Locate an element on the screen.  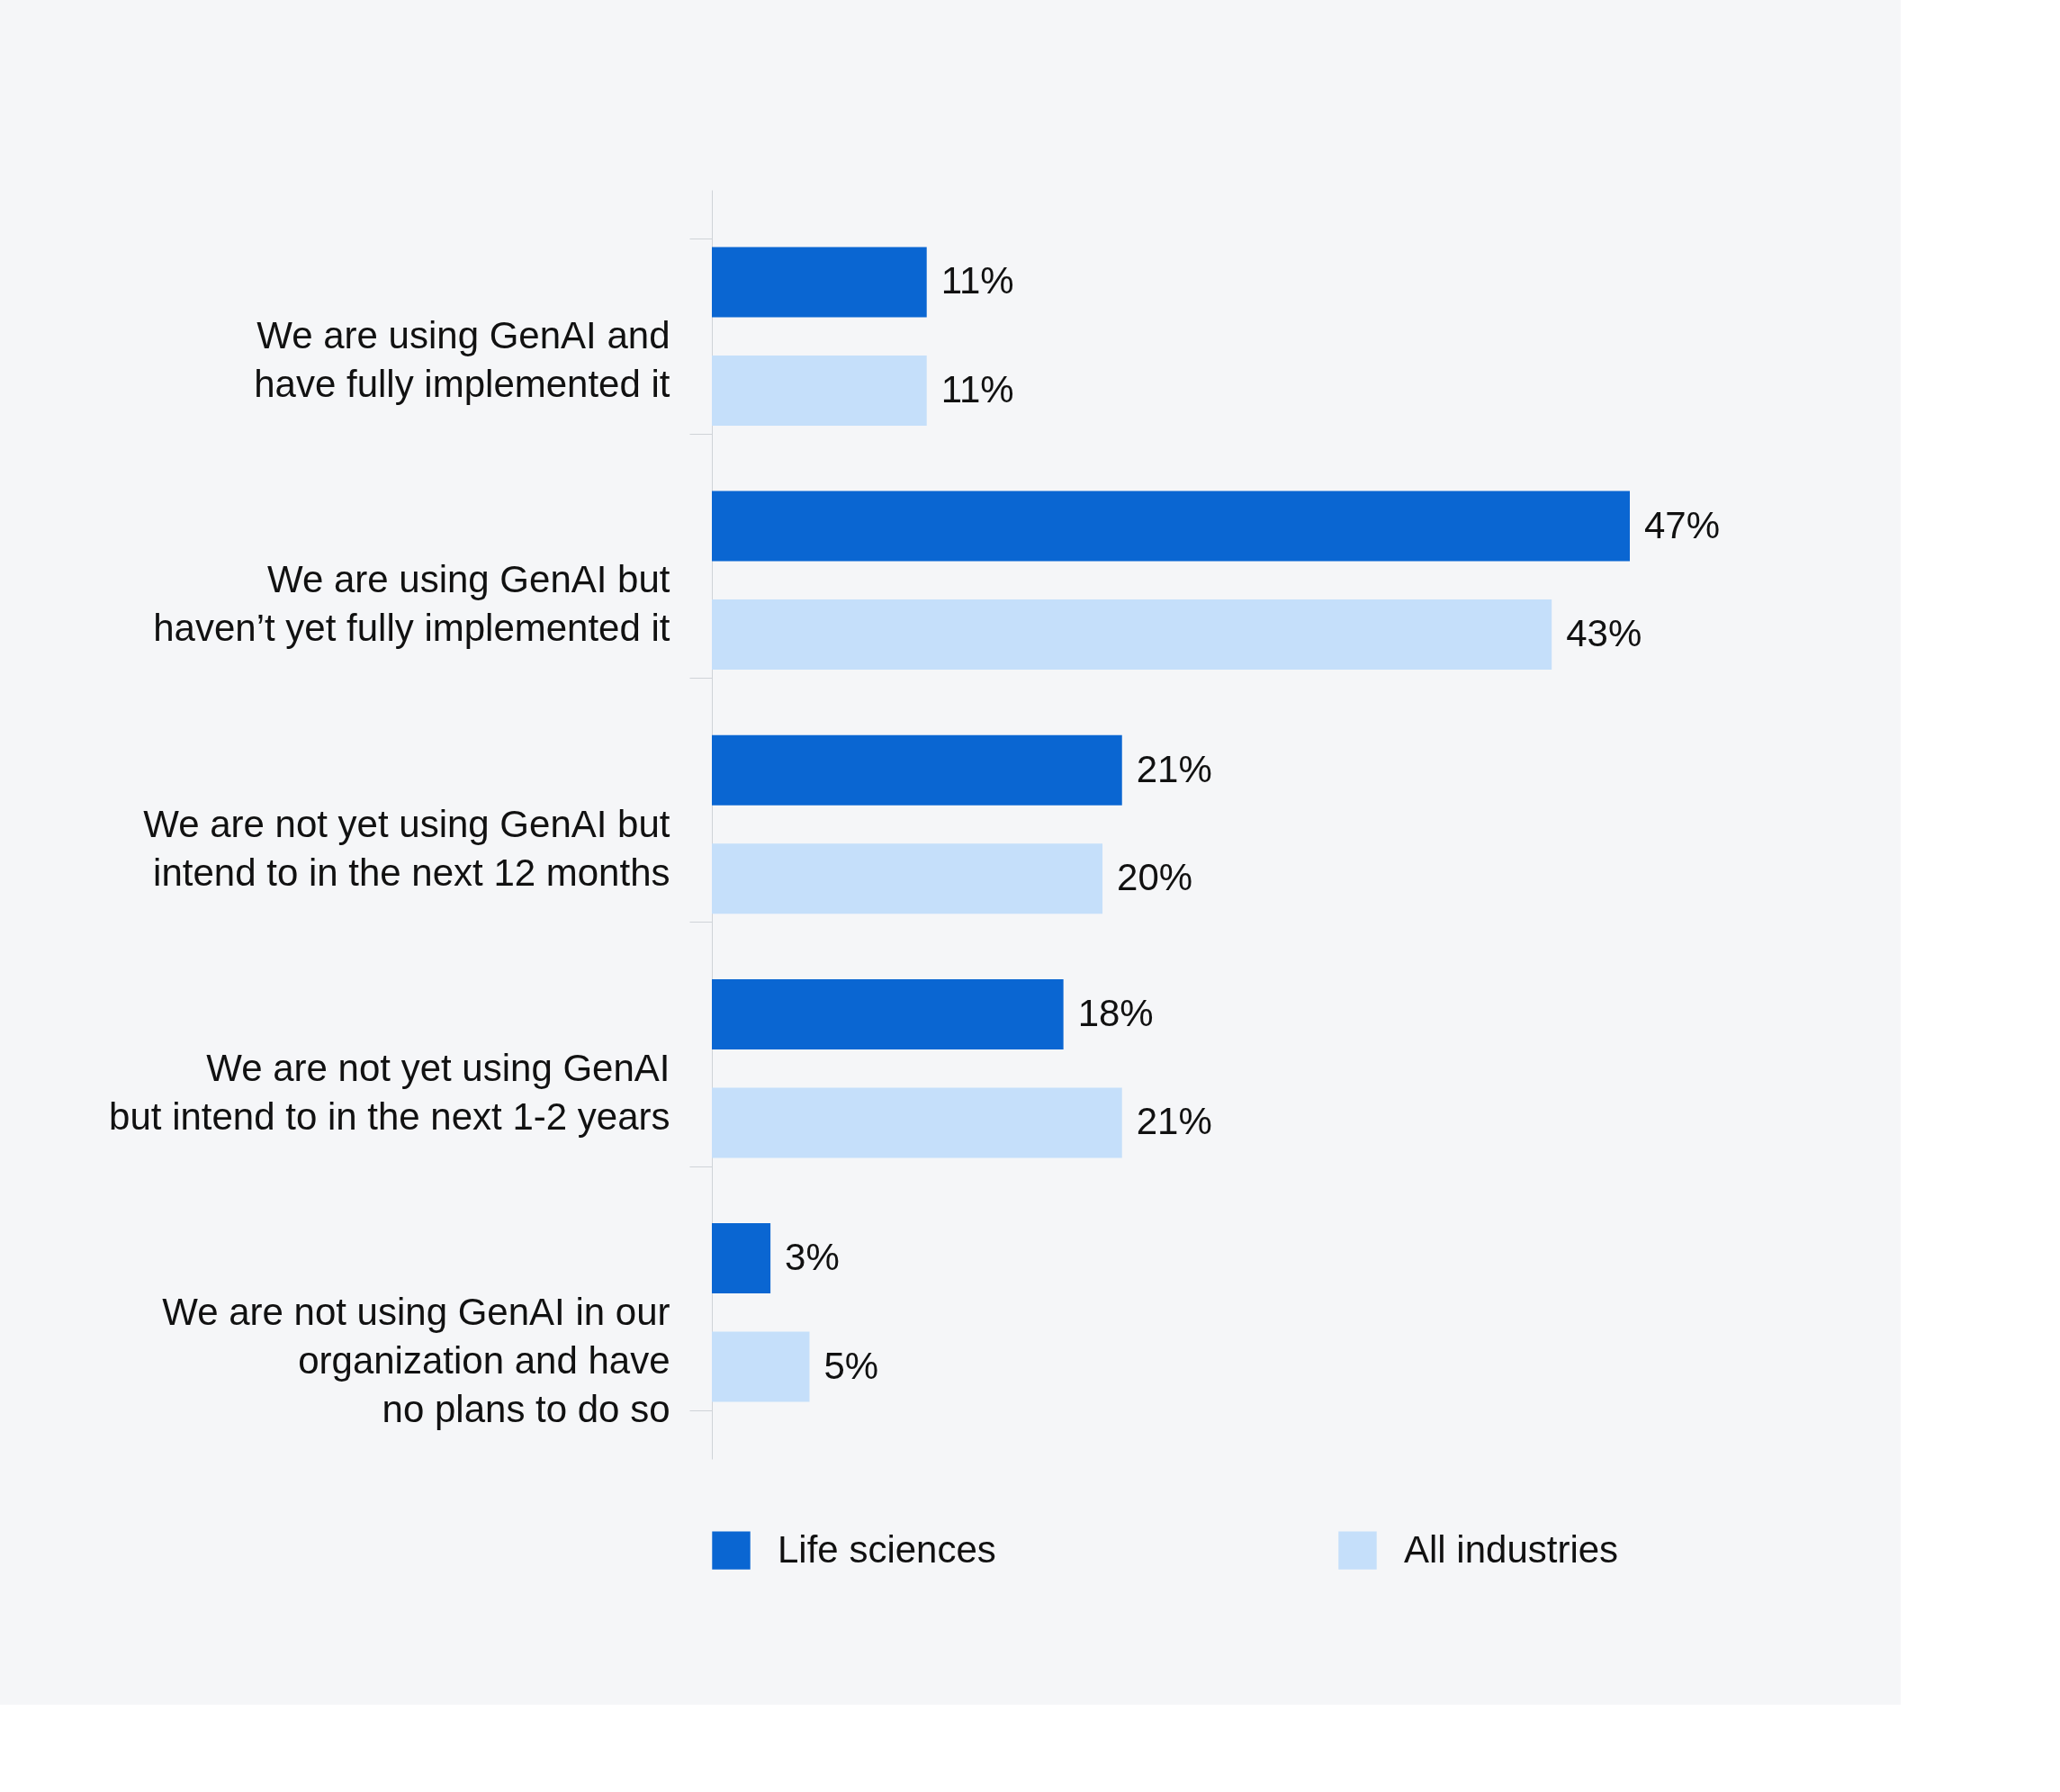
y-tick-label: We are not using GenAI in our organization and have no plans to do so is located at coordinates (416, 1360).